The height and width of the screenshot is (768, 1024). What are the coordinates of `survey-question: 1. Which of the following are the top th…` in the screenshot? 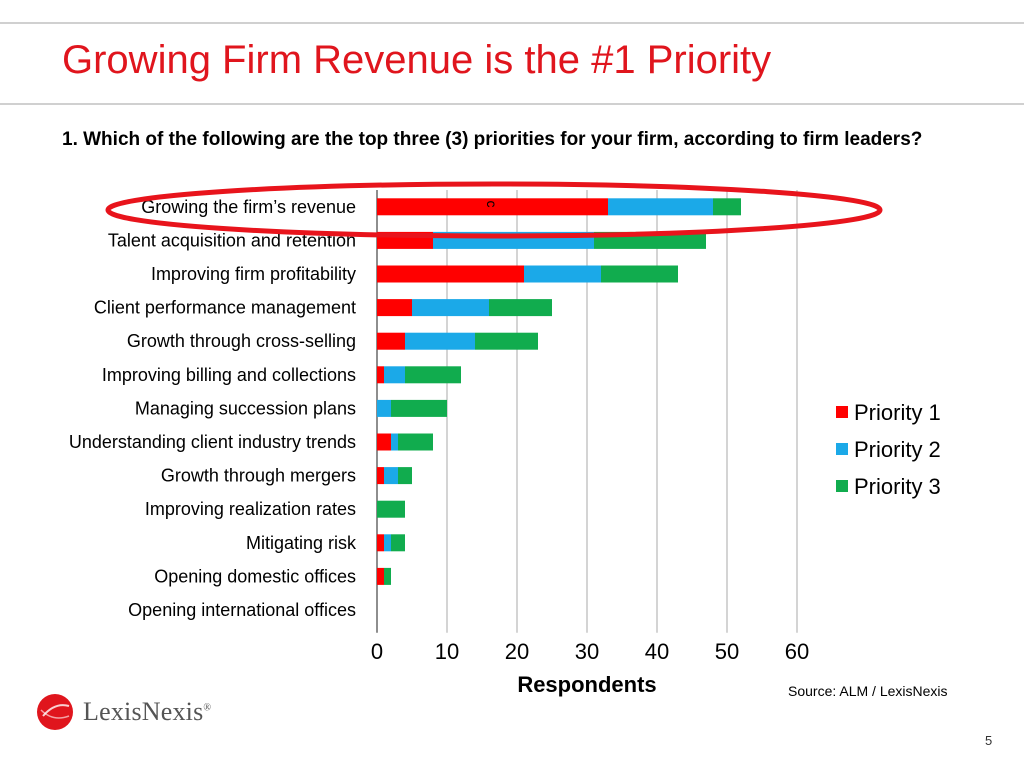 It's located at (492, 139).